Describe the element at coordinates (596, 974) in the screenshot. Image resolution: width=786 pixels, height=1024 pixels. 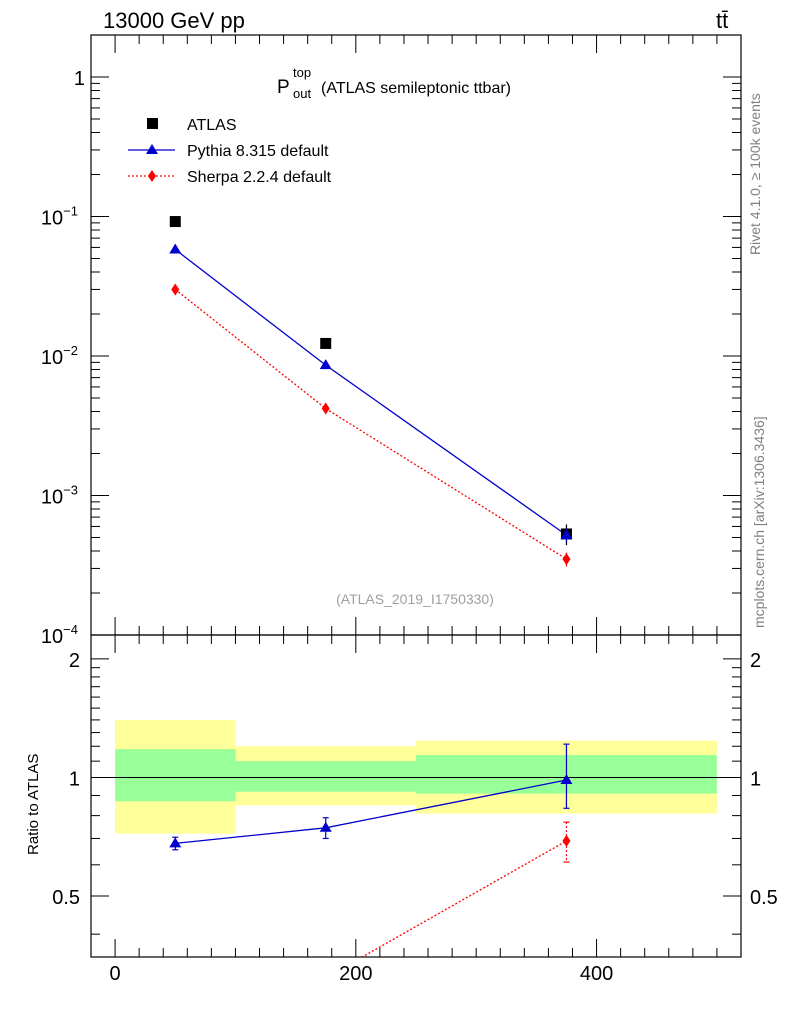
I see `x-tick-label: 400` at that location.